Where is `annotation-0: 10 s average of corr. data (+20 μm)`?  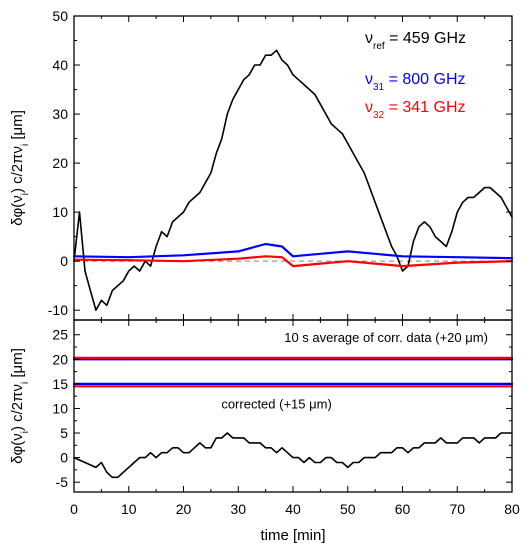 annotation-0: 10 s average of corr. data (+20 μm) is located at coordinates (386, 337).